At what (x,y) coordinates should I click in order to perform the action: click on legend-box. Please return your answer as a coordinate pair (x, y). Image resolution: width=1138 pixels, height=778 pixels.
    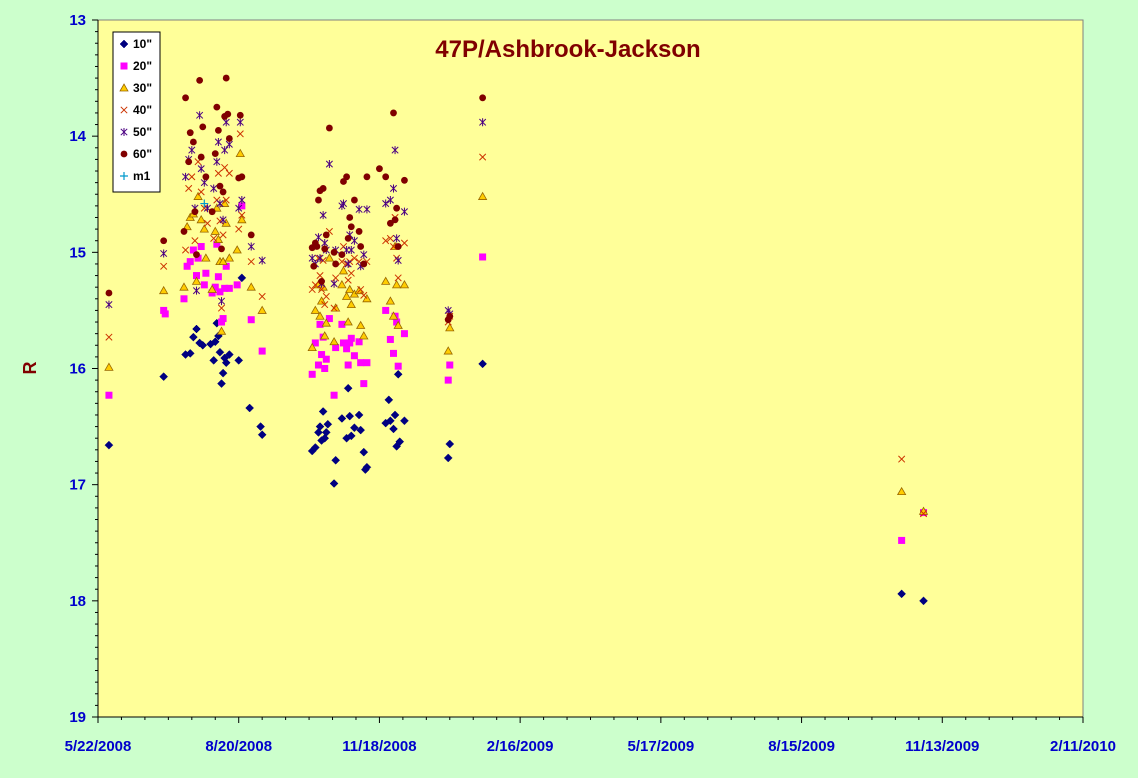
    Looking at the image, I should click on (136, 112).